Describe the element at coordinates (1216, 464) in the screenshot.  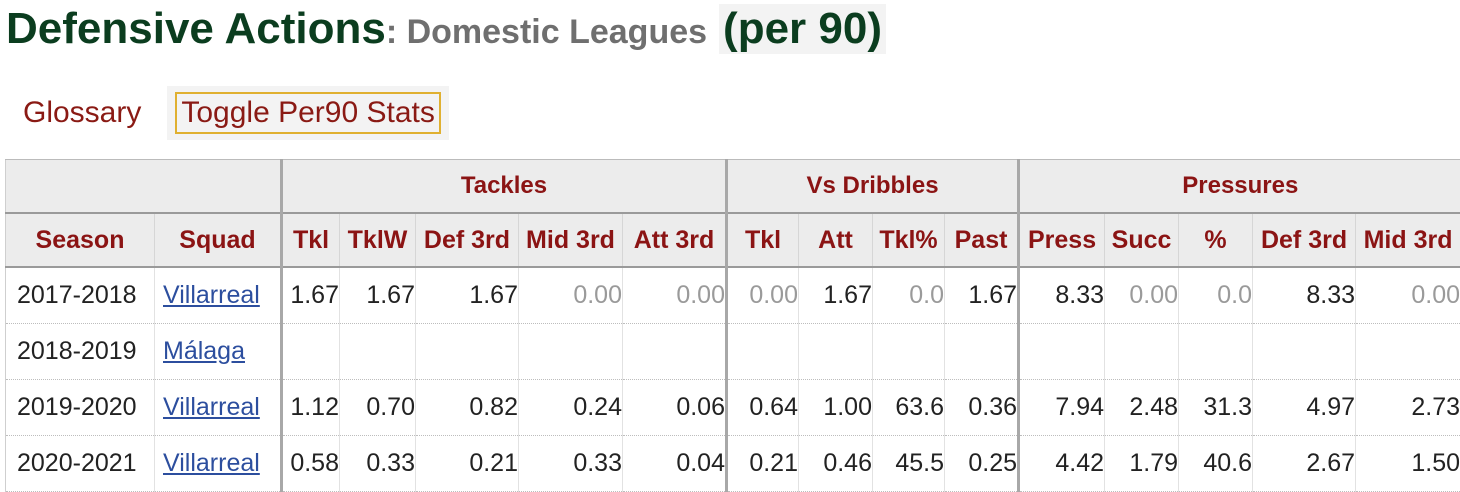
I see `stat-cell: 40.6` at that location.